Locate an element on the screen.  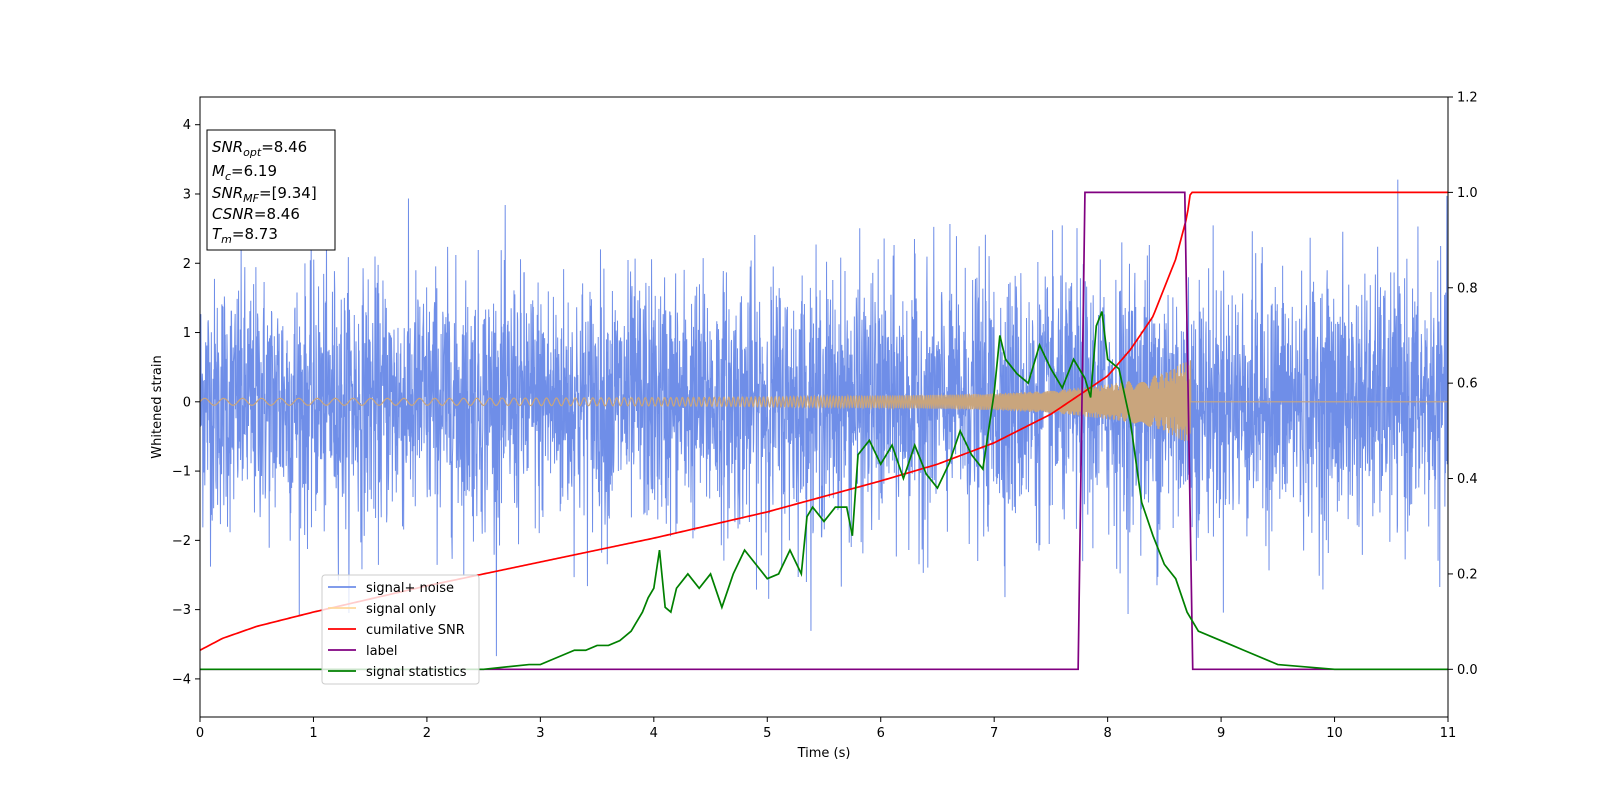
x-axis: 0 1 2 3 4 5 6 7 8 9 10 11 is located at coordinates (826, 729).